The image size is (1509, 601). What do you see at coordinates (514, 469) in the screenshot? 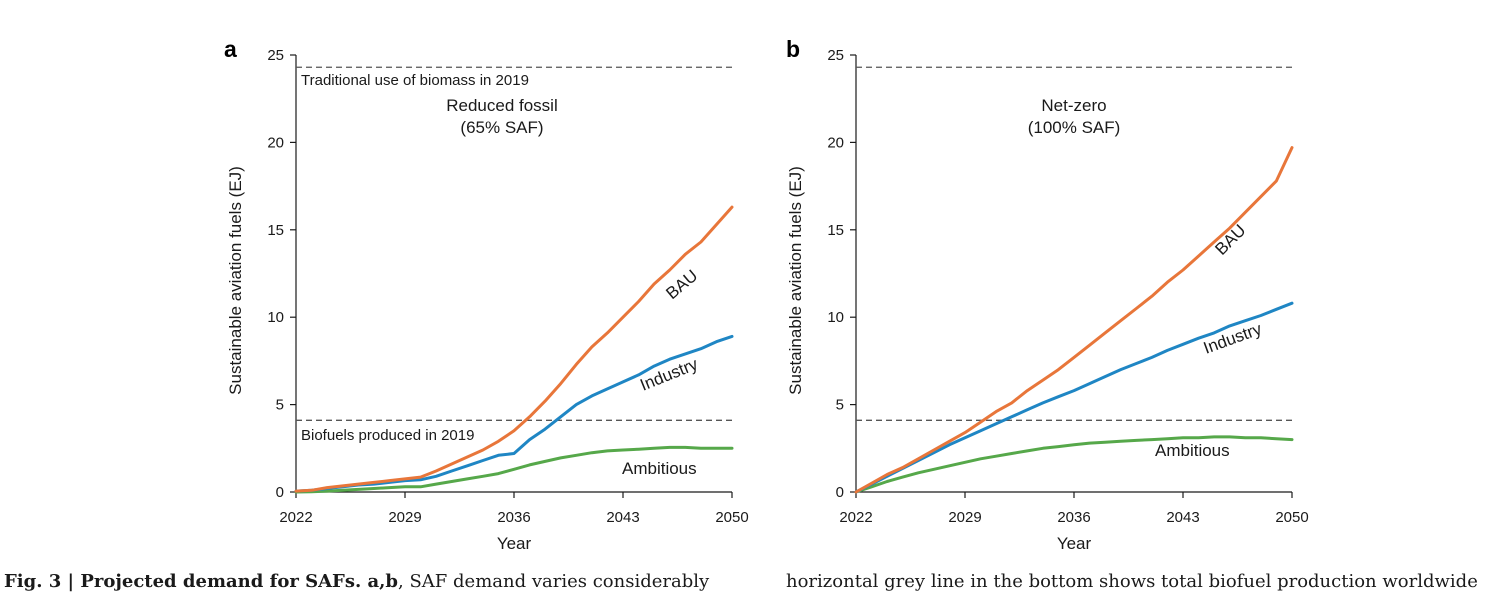
I see `panel-a-series-ambitious` at bounding box center [514, 469].